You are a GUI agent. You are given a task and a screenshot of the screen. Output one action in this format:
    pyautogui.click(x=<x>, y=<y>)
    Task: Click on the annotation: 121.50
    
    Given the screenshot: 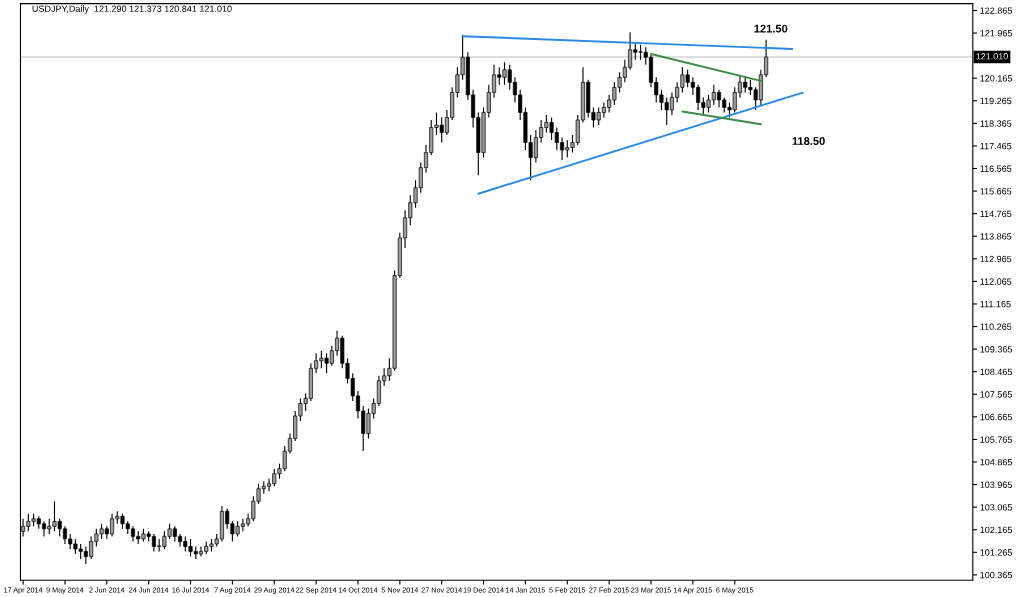 What is the action you would take?
    pyautogui.click(x=771, y=28)
    